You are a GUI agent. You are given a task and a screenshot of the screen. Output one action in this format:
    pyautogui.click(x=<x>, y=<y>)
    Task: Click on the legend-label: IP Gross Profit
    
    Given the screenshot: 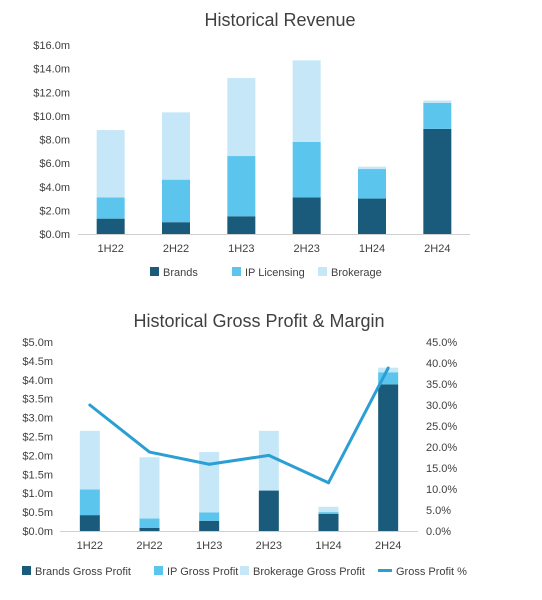 What is the action you would take?
    pyautogui.click(x=202, y=572)
    